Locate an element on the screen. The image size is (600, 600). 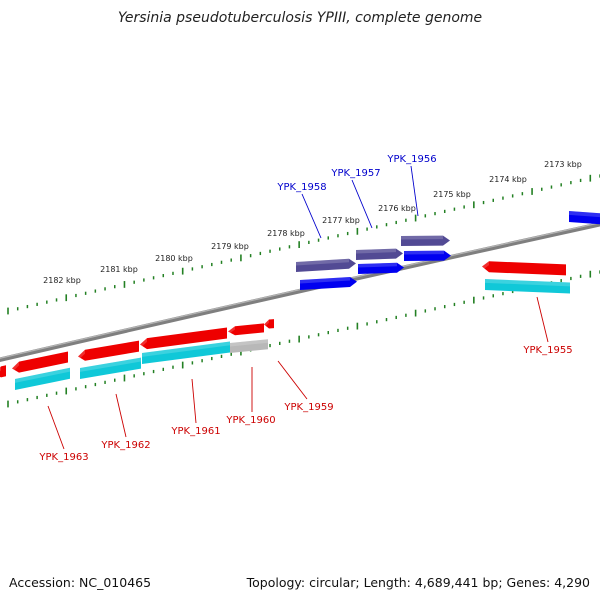
gene-YPK_1961-highlight is located at coordinates (143, 343).